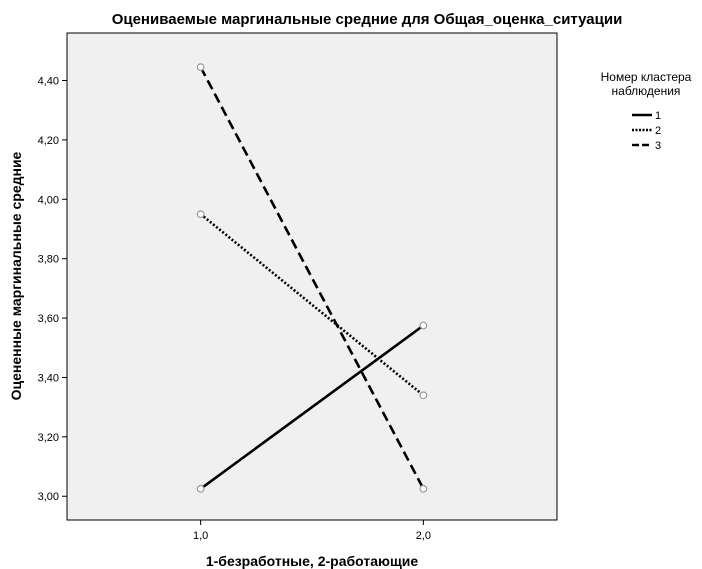  I want to click on x-axis-ticks: 1,0 2,0, so click(312, 531).